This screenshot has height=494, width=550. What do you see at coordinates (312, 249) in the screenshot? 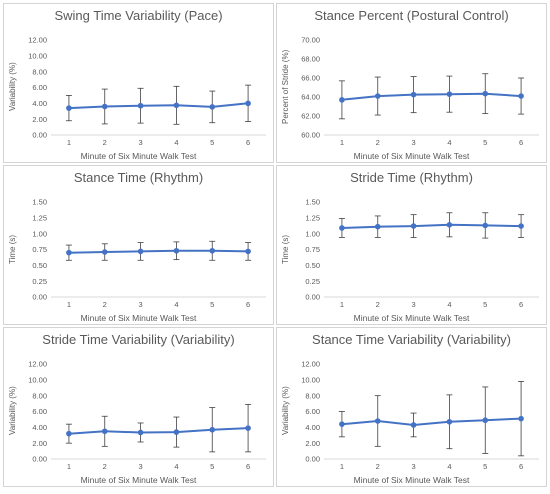
I see `y-tick-label: 0.75` at bounding box center [312, 249].